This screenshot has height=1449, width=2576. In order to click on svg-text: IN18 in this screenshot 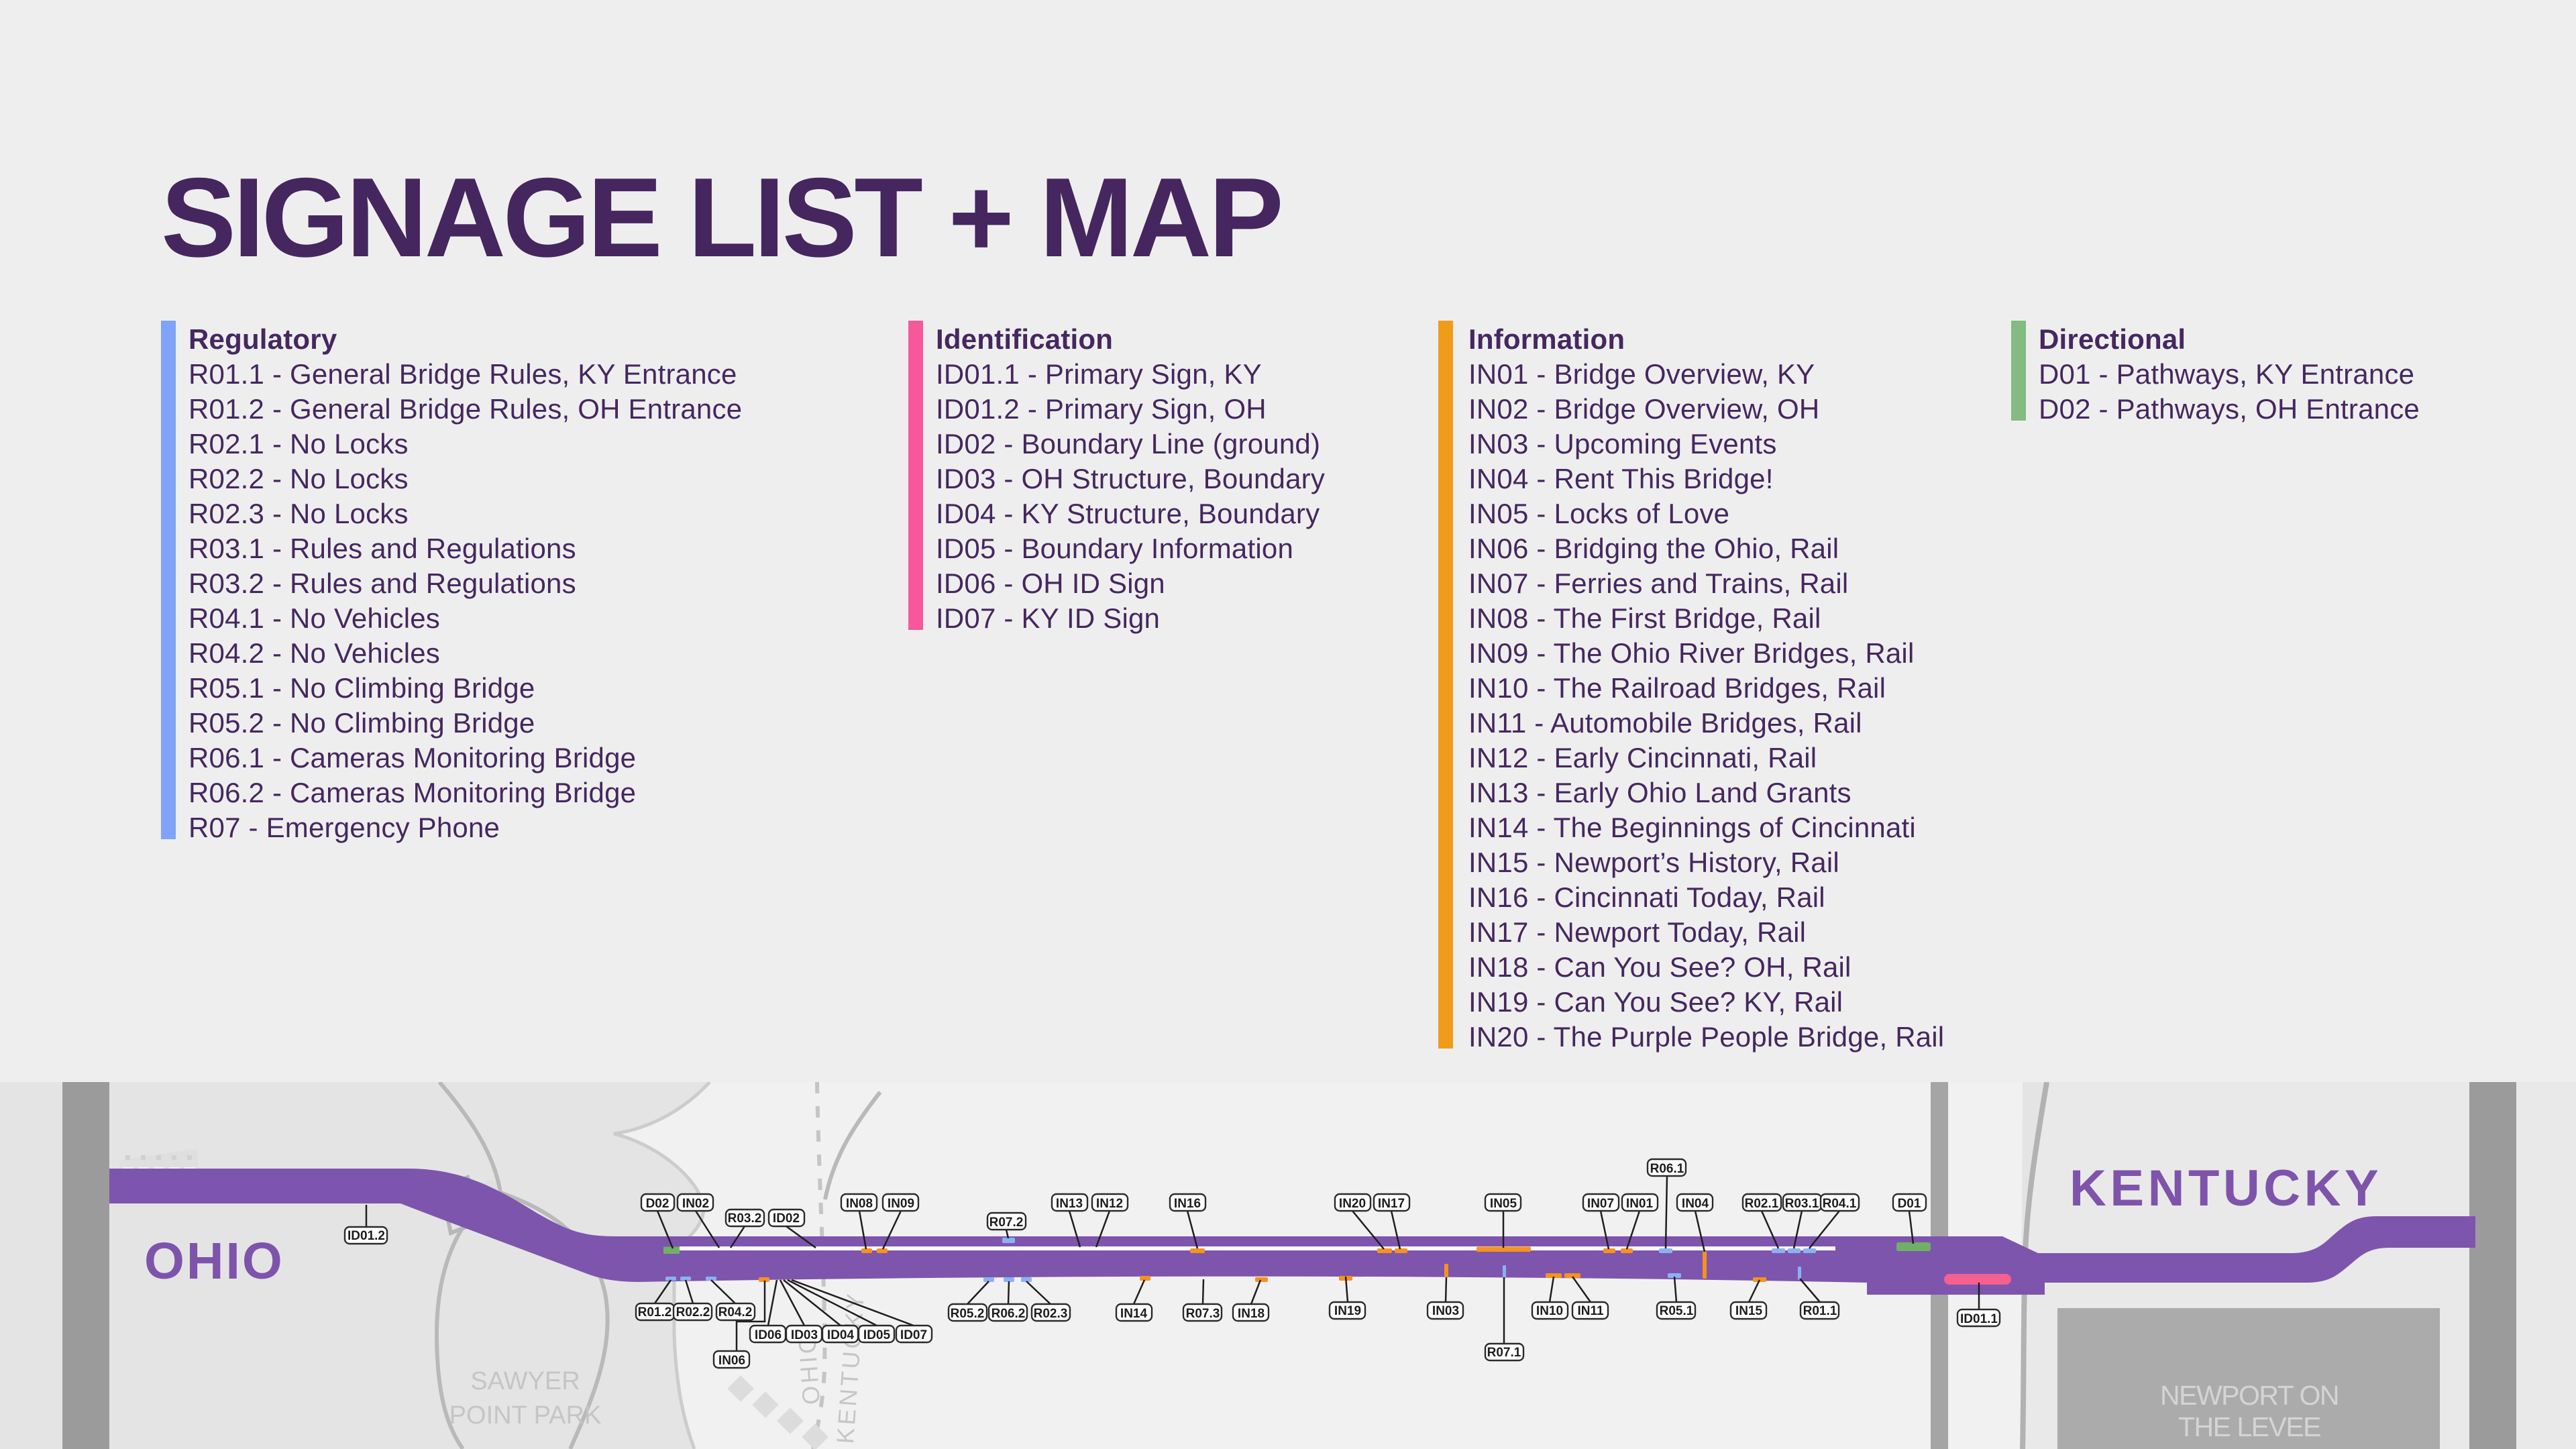, I will do `click(1251, 1314)`.